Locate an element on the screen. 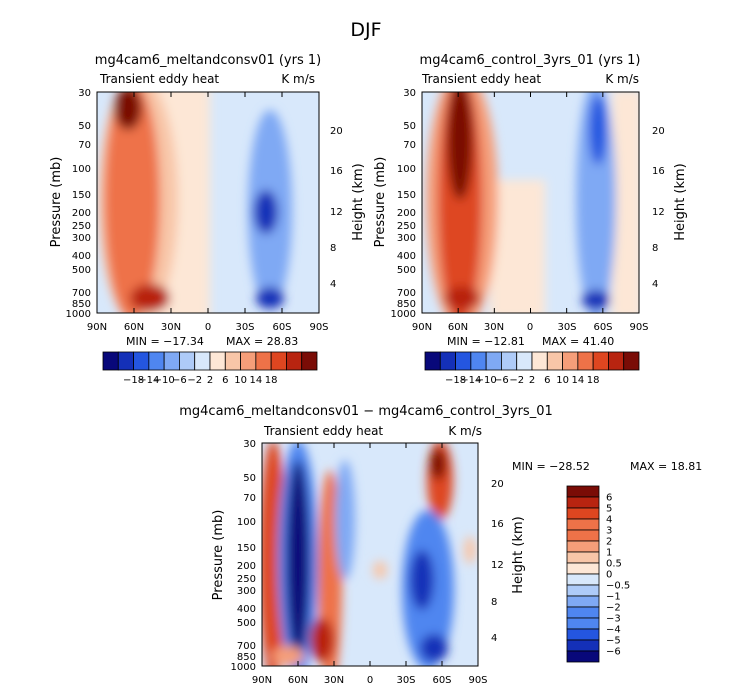 The height and width of the screenshot is (690, 732). panel-3-height-tick: 20 is located at coordinates (497, 484).